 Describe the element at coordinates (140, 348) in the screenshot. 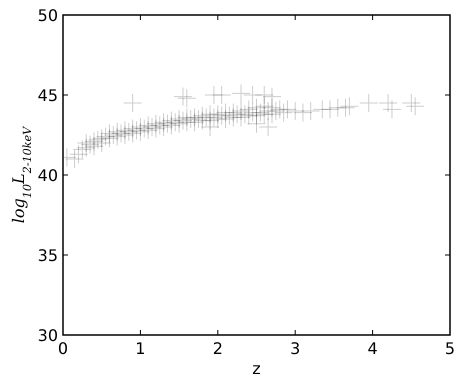

I see `x-tick-label: 1` at that location.